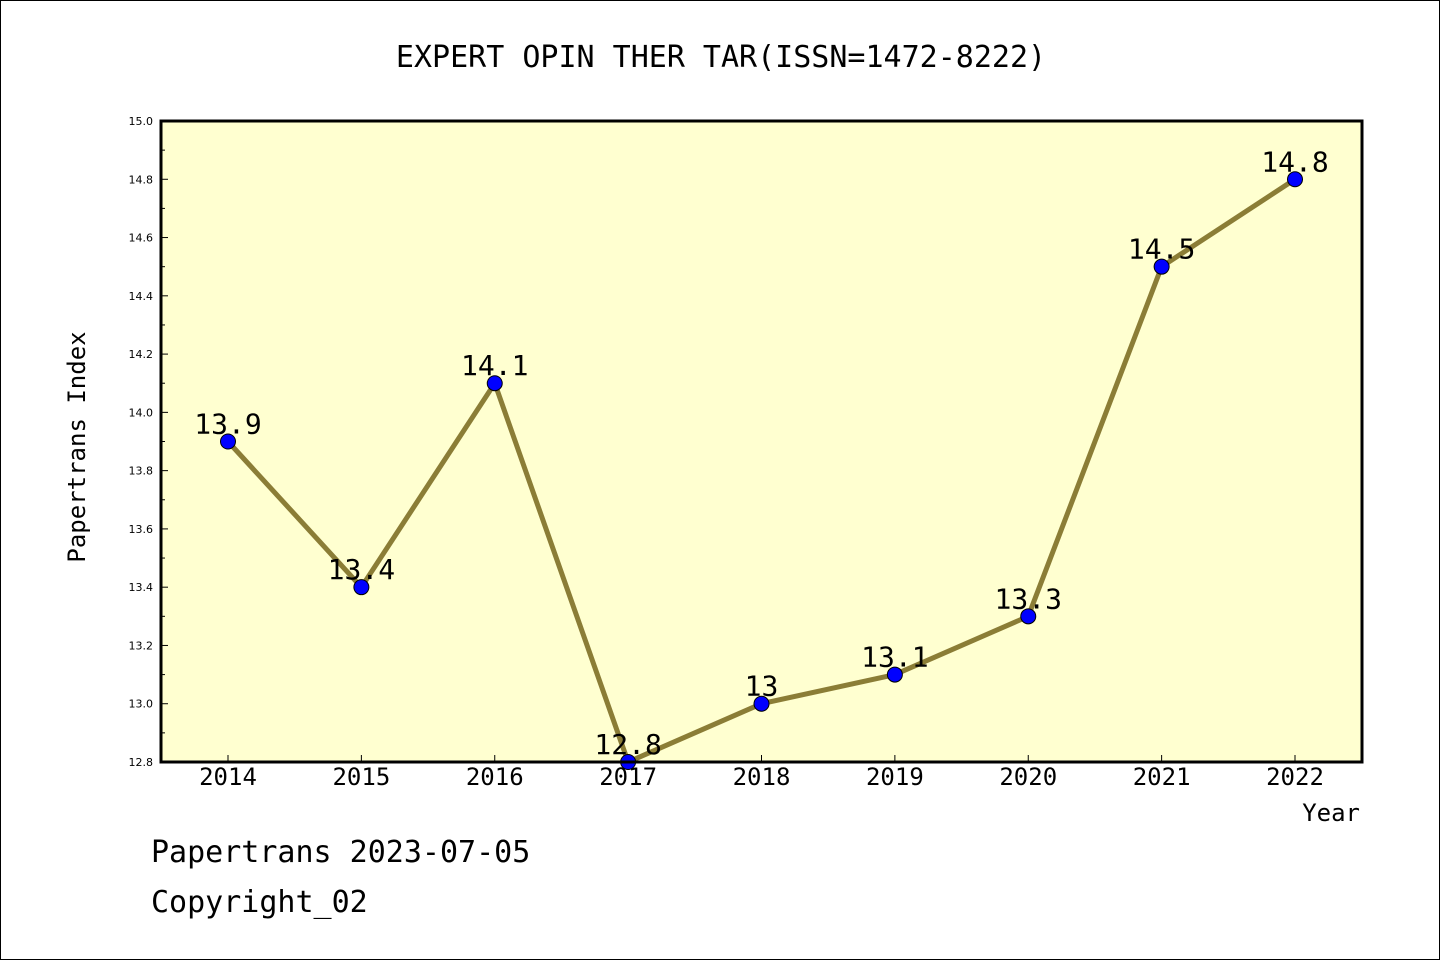 The width and height of the screenshot is (1440, 960). What do you see at coordinates (495, 777) in the screenshot?
I see `x-tick-label: 2016` at bounding box center [495, 777].